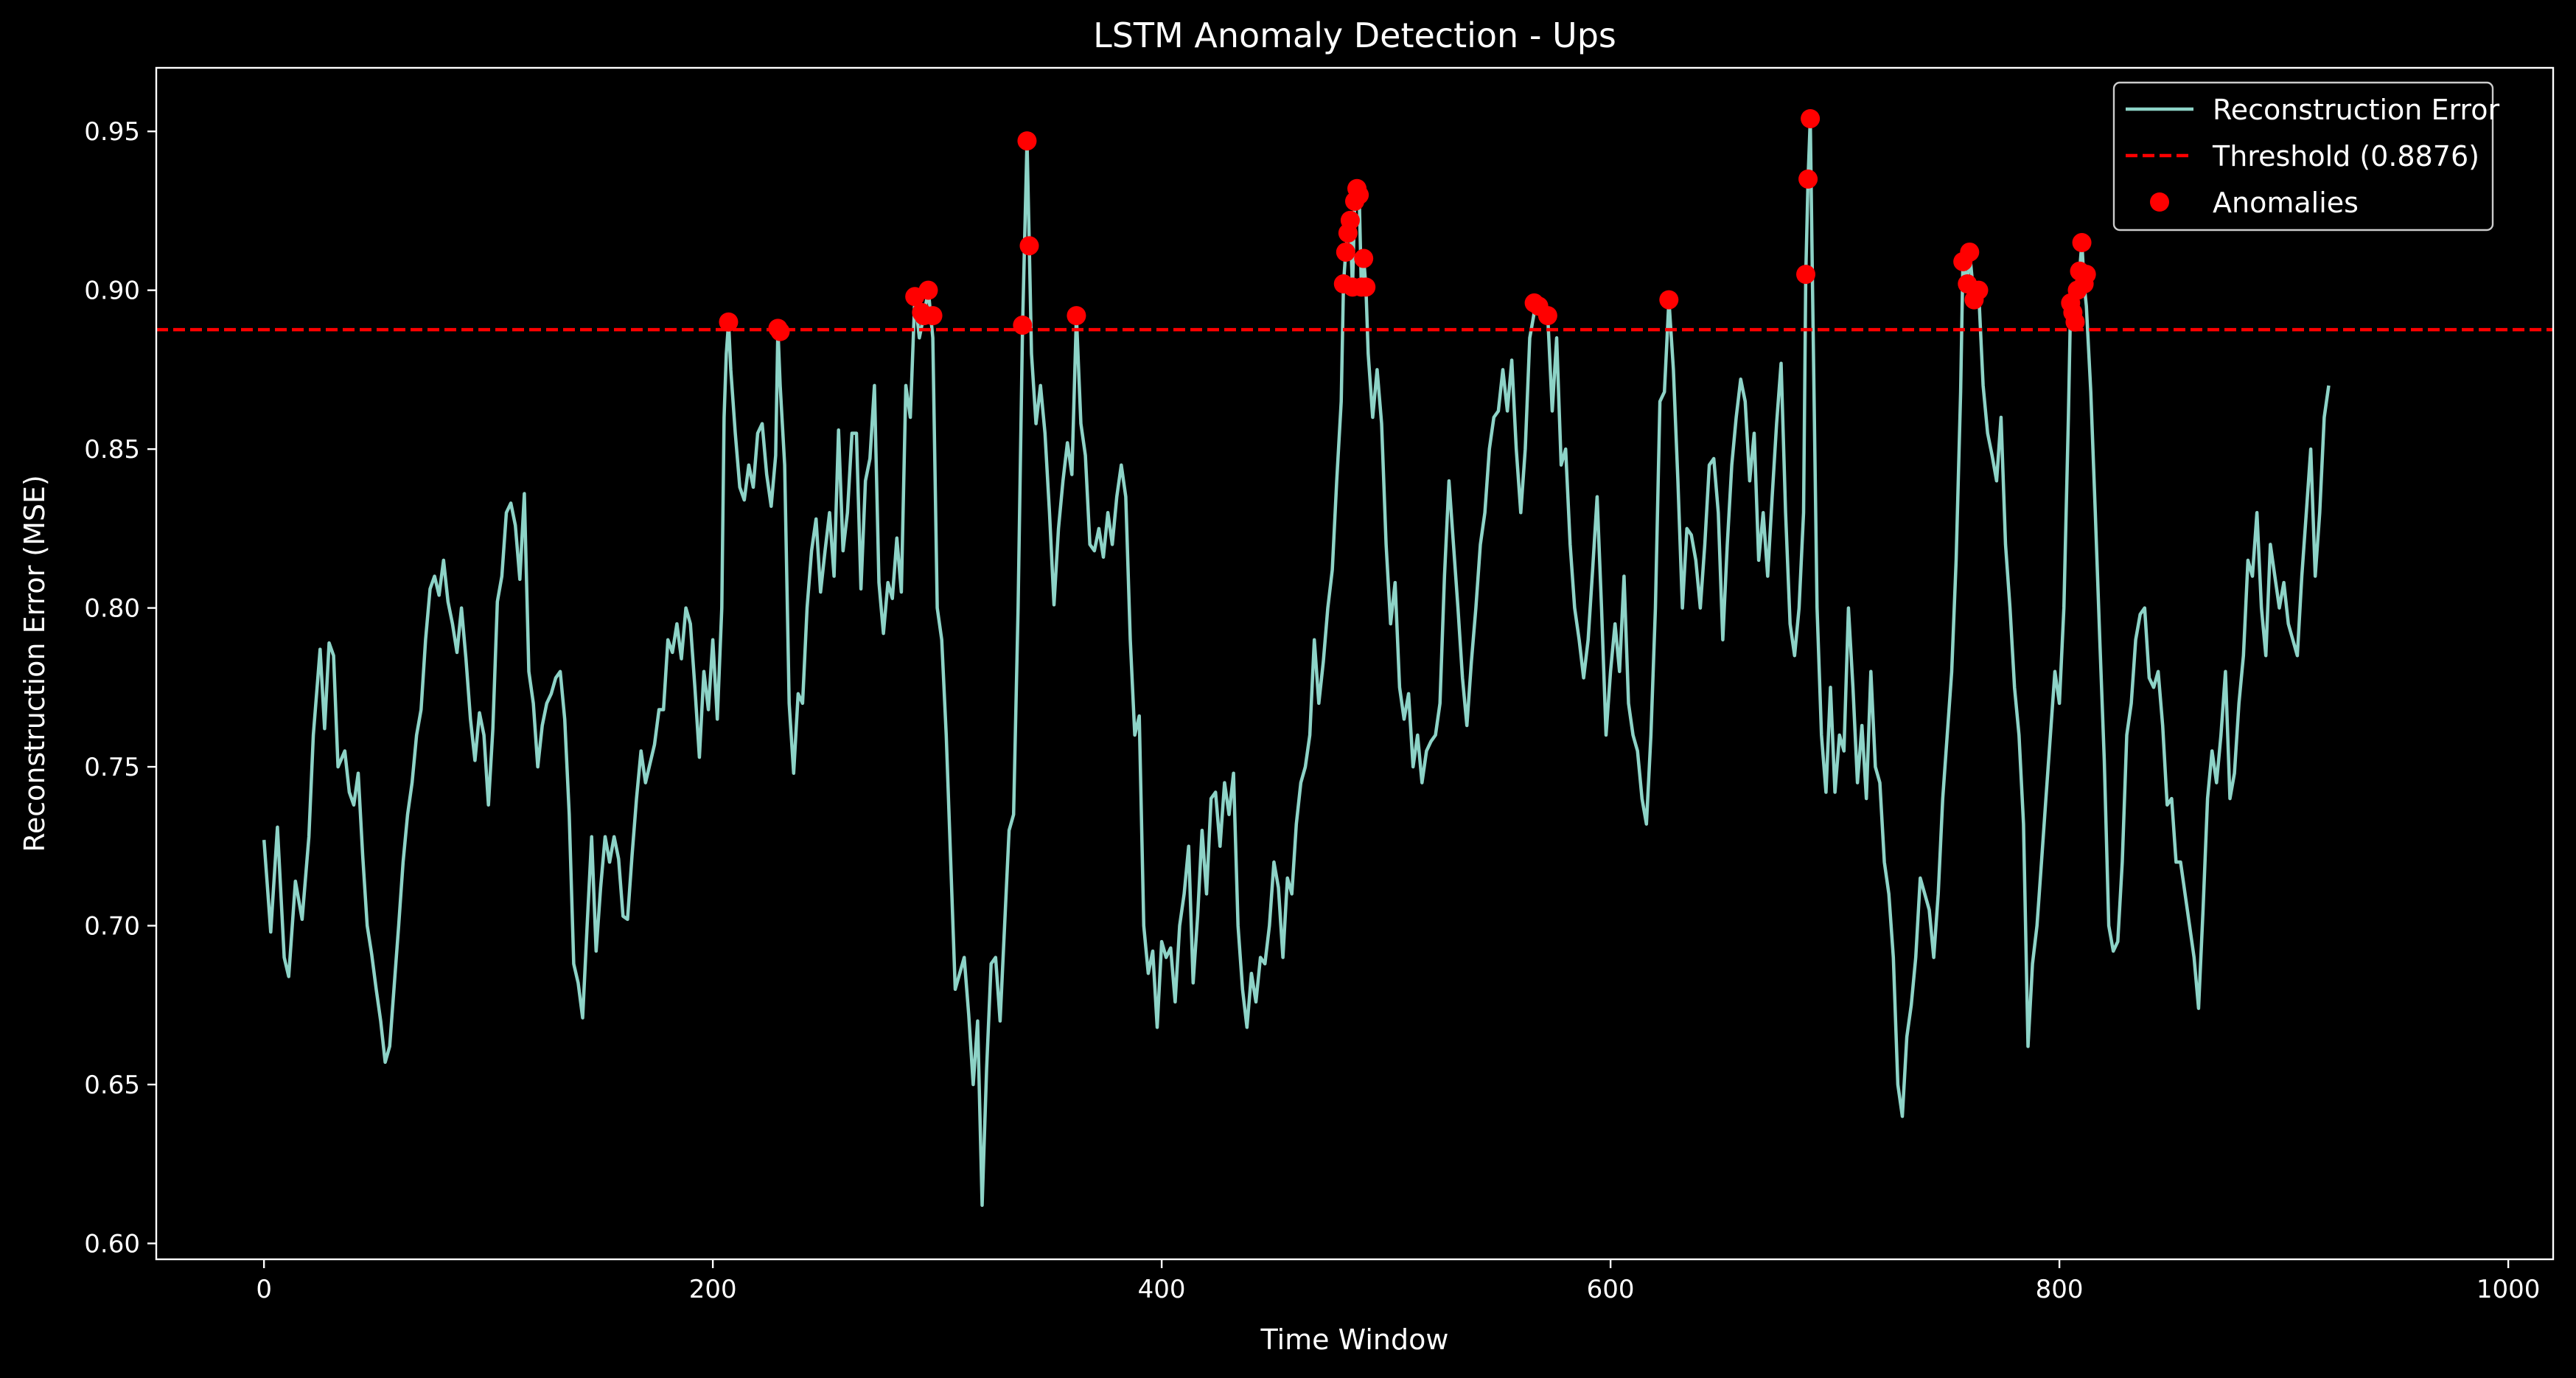  I want to click on y-tick-label: 0.85, so click(112, 449).